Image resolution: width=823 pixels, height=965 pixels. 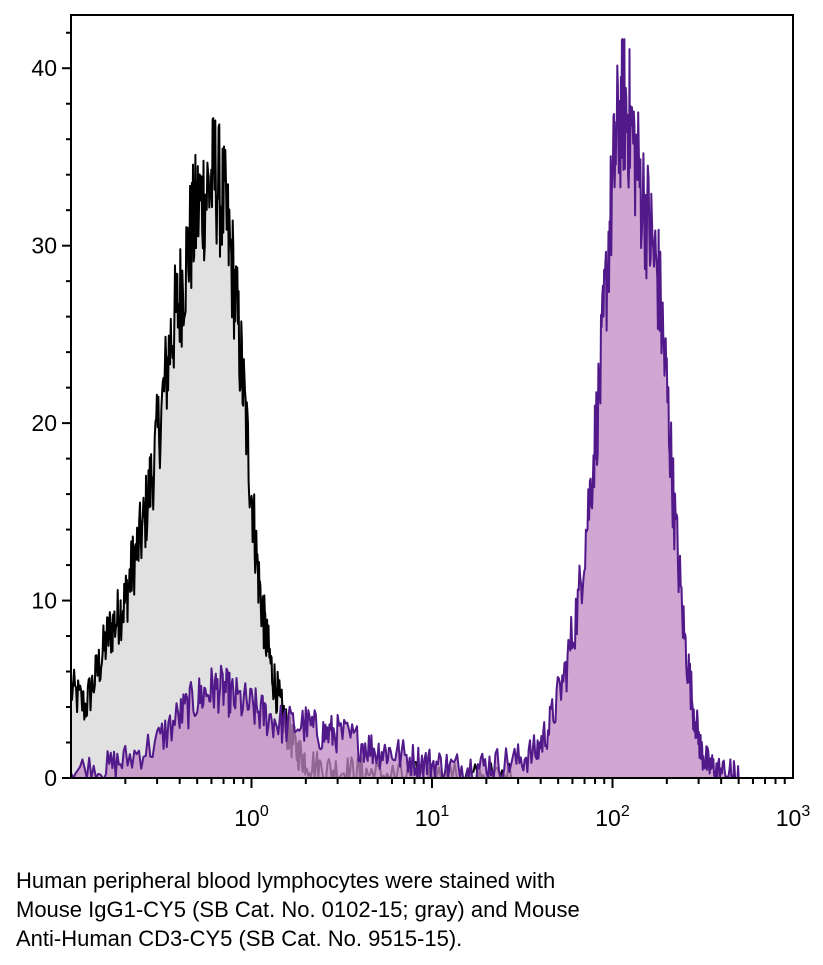 What do you see at coordinates (44, 68) in the screenshot?
I see `y-tick-label: 40` at bounding box center [44, 68].